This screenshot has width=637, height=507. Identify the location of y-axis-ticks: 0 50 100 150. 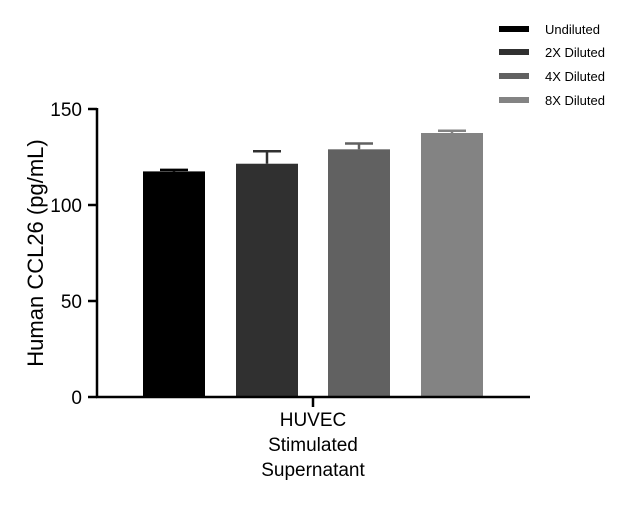
(73, 254).